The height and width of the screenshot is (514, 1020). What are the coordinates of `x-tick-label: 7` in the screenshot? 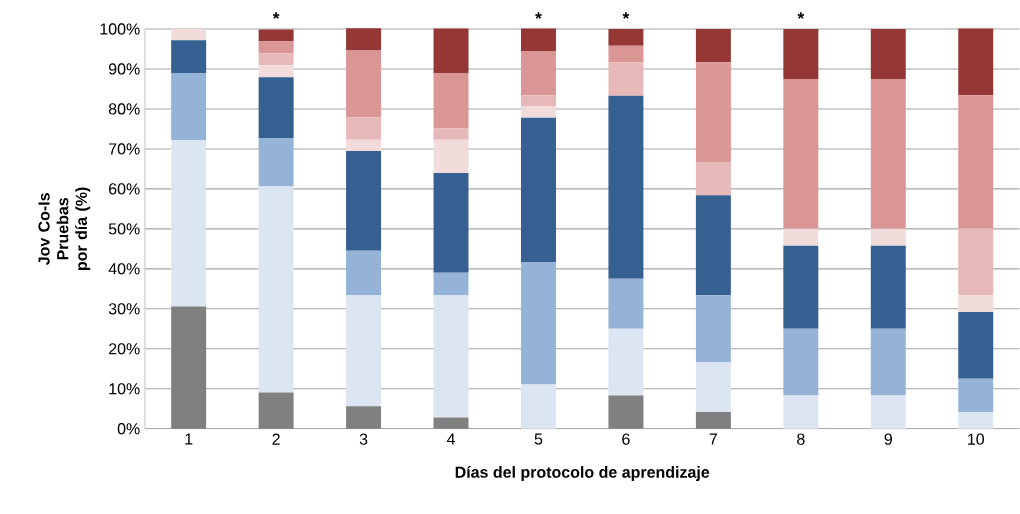 It's located at (713, 439).